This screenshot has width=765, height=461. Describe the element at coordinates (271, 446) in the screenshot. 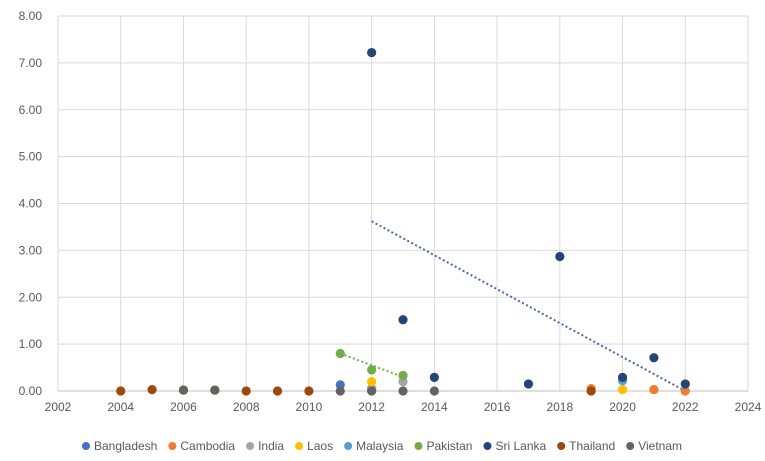

I see `legend-label-india: India` at that location.